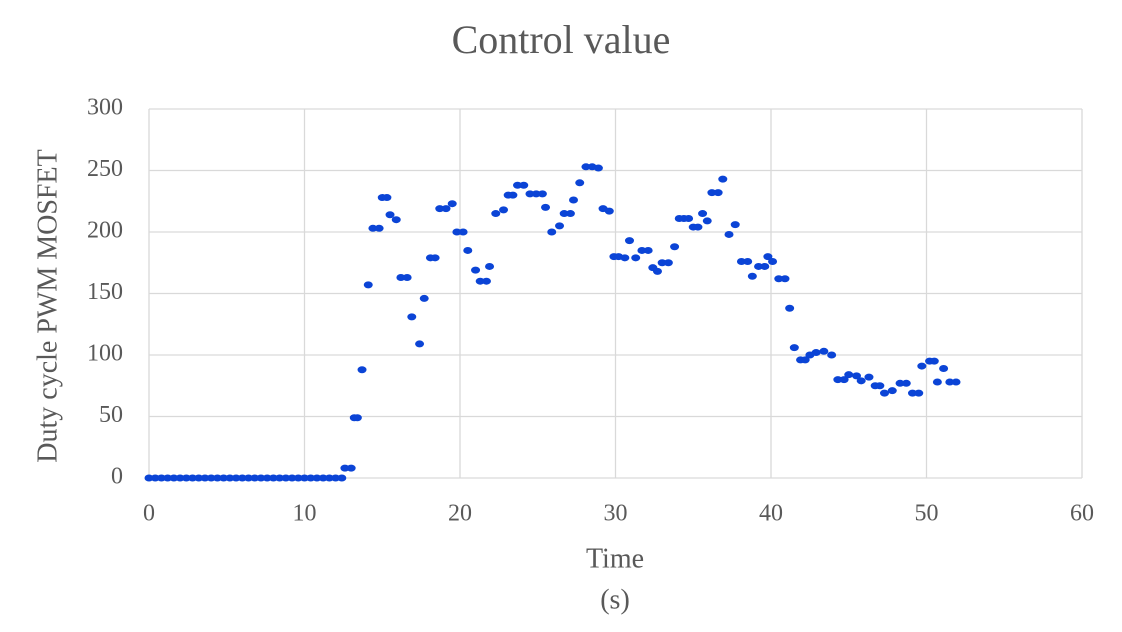 This screenshot has height=632, width=1122. I want to click on x-axis-label: Time, so click(615, 558).